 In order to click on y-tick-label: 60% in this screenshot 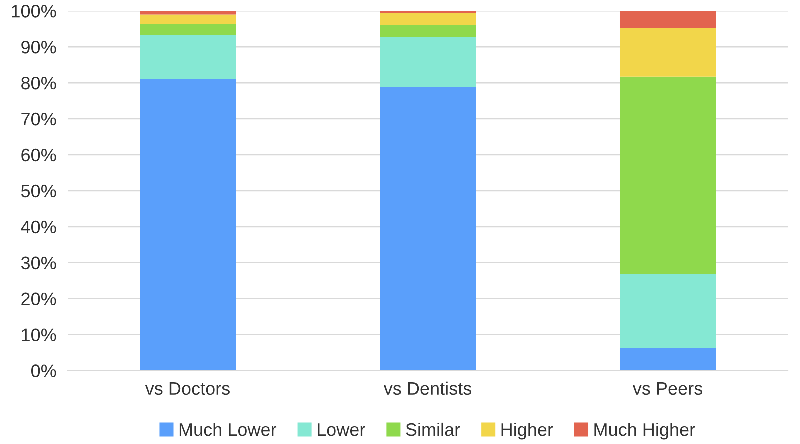, I will do `click(39, 155)`.